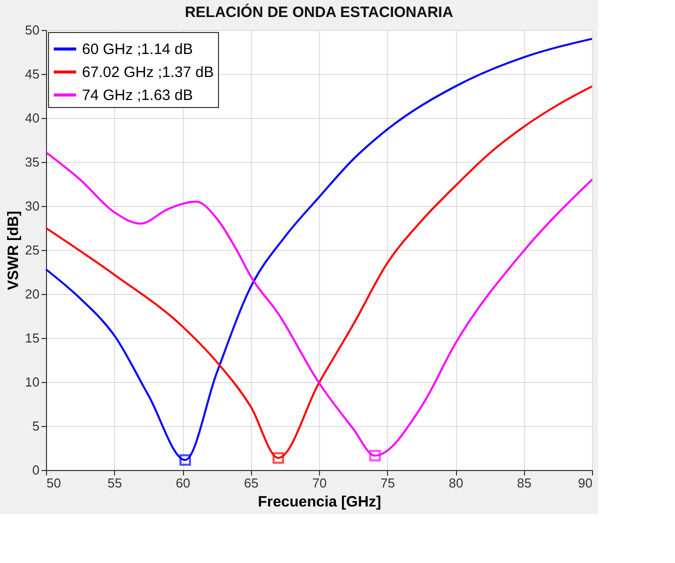  What do you see at coordinates (115, 483) in the screenshot?
I see `x-tick-label: 55` at bounding box center [115, 483].